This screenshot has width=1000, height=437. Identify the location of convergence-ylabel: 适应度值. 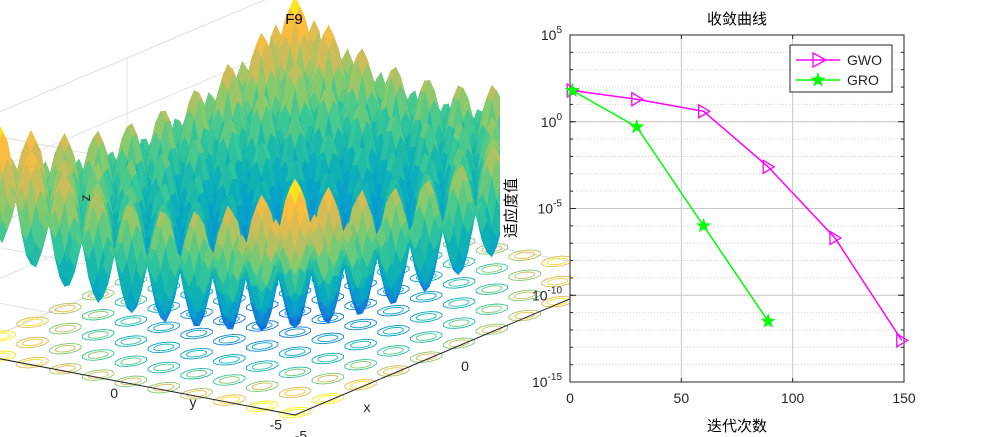
(511, 208).